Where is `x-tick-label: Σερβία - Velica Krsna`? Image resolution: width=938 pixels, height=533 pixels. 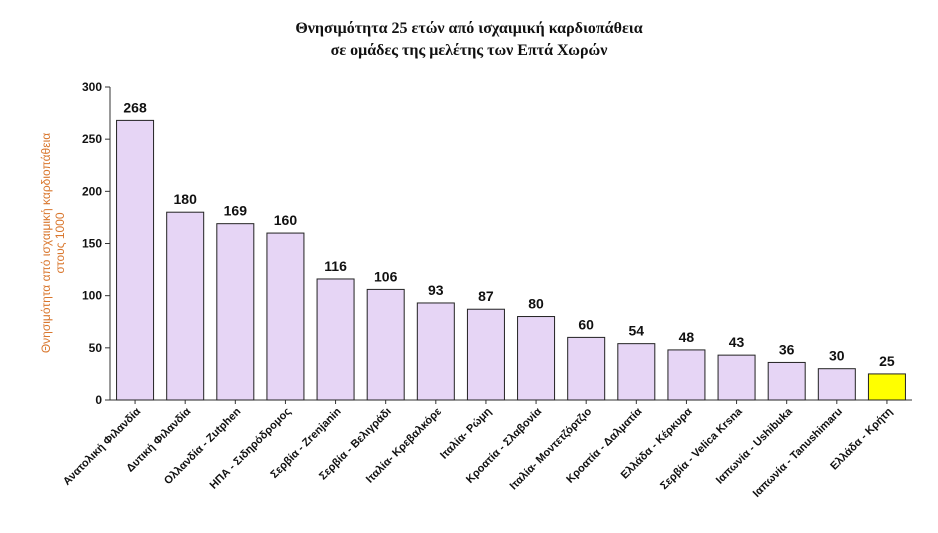
x-tick-label: Σερβία - Velica Krsna is located at coordinates (701, 448).